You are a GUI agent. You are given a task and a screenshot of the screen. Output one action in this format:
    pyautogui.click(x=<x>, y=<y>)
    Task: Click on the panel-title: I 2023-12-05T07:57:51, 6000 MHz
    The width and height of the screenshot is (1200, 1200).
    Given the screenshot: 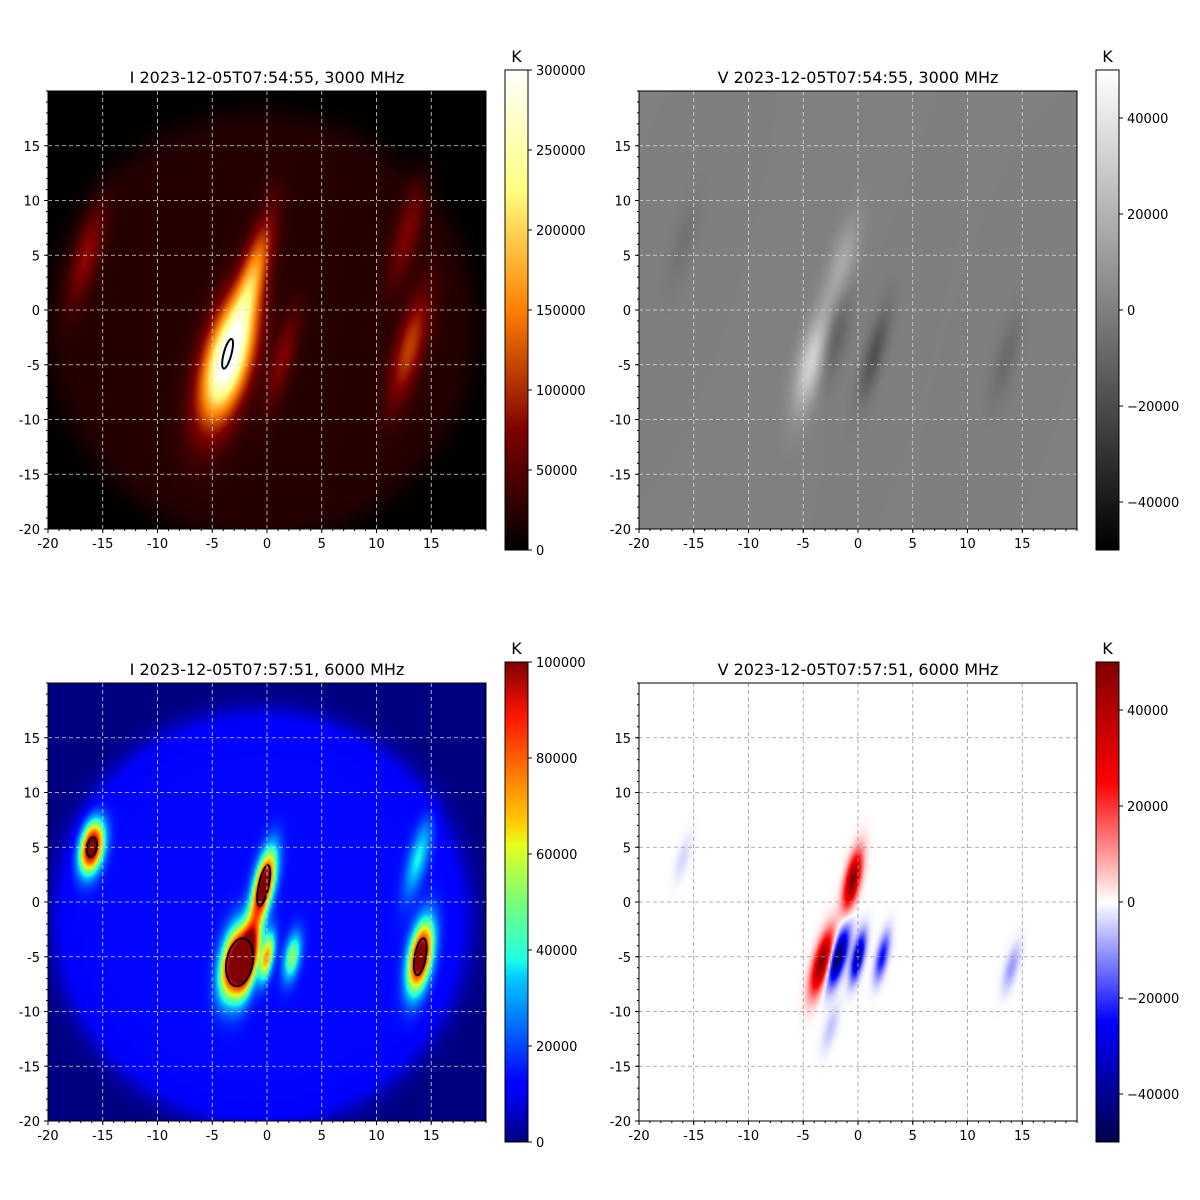 What is the action you would take?
    pyautogui.click(x=267, y=669)
    